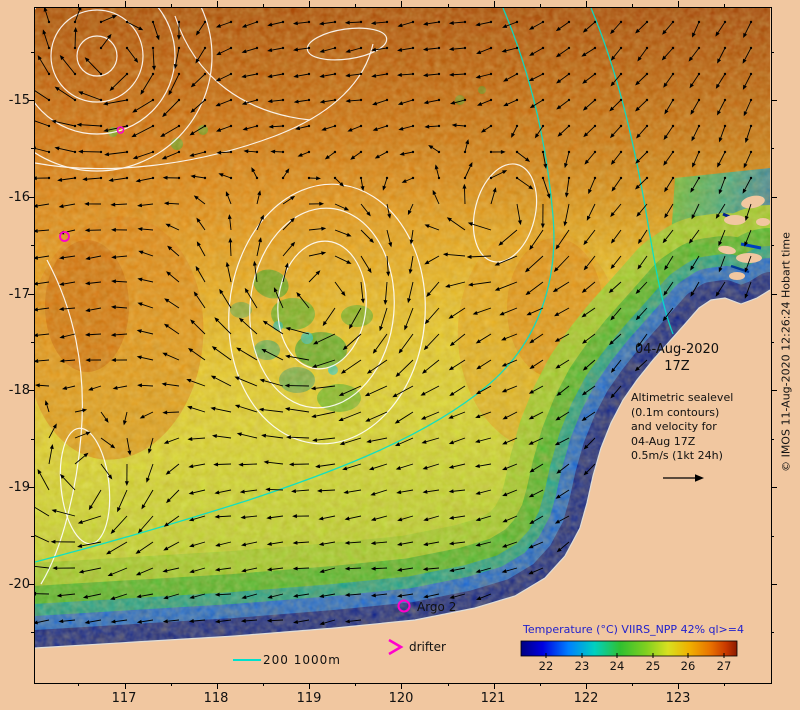 The height and width of the screenshot is (710, 800). I want to click on y-axis-label: -17, so click(19, 294).